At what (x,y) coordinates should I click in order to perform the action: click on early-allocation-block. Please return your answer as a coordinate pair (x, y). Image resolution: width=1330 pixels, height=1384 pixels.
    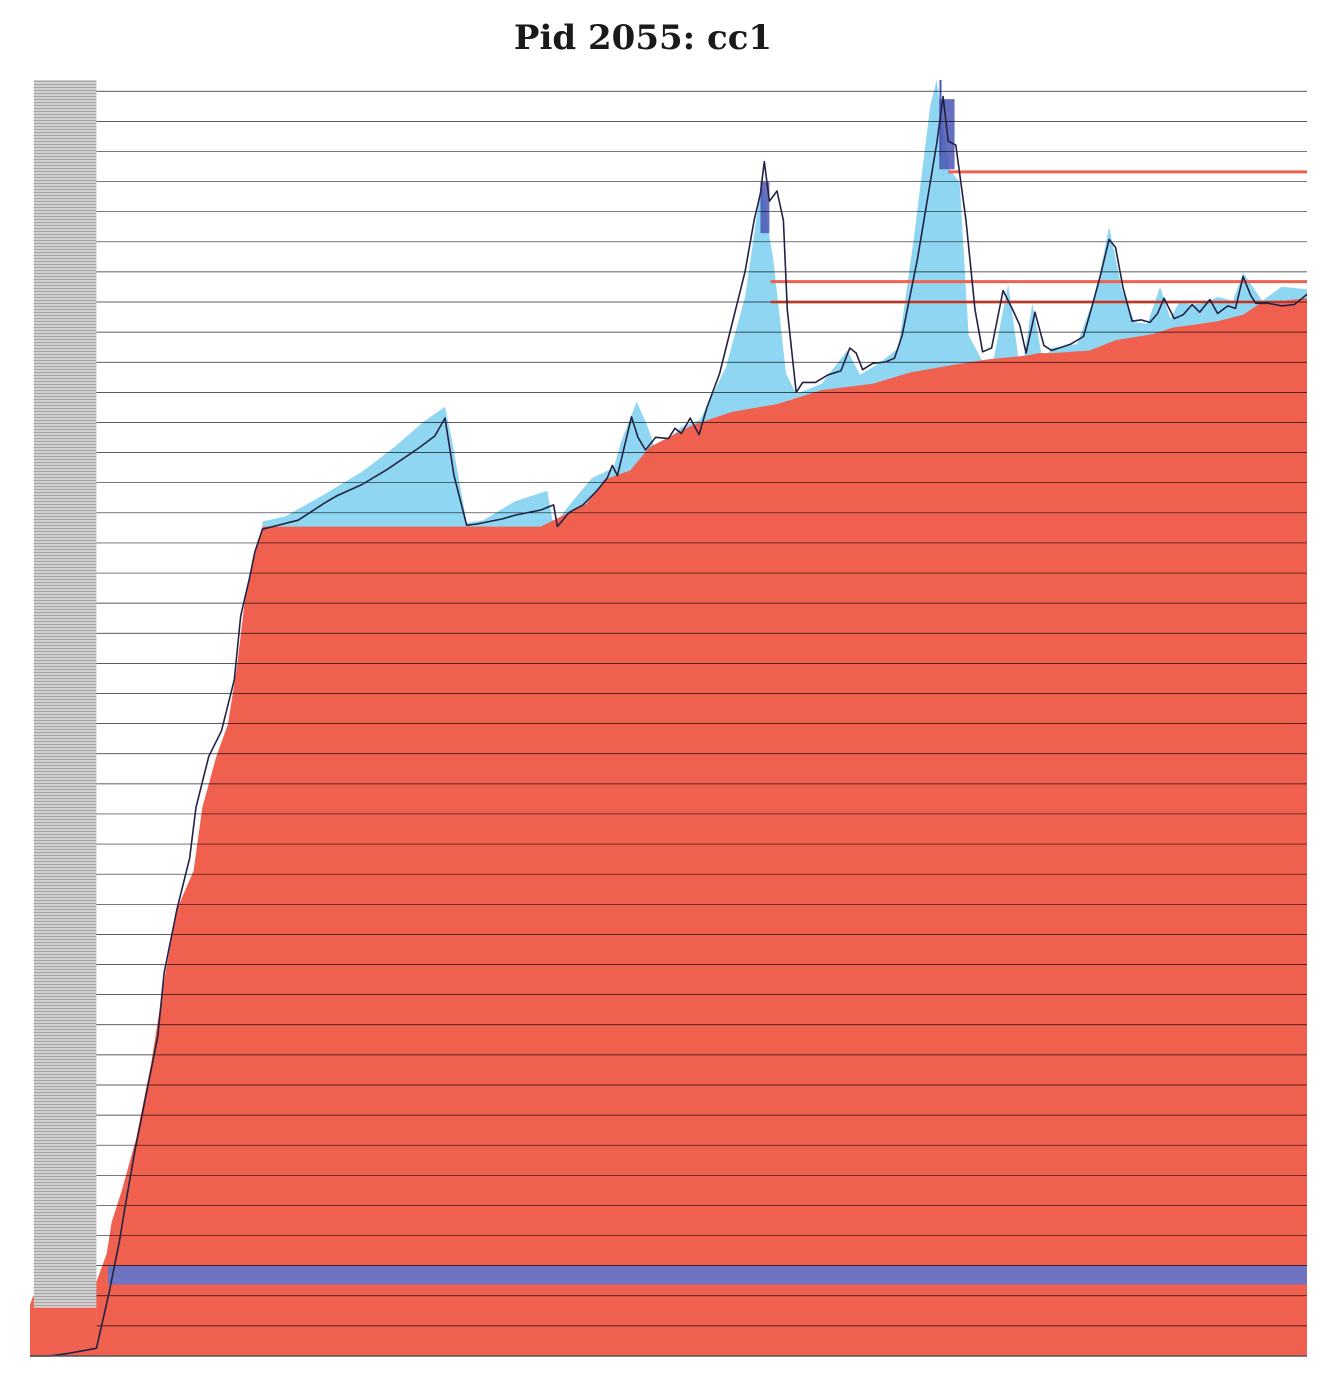
    Looking at the image, I should click on (63, 1331).